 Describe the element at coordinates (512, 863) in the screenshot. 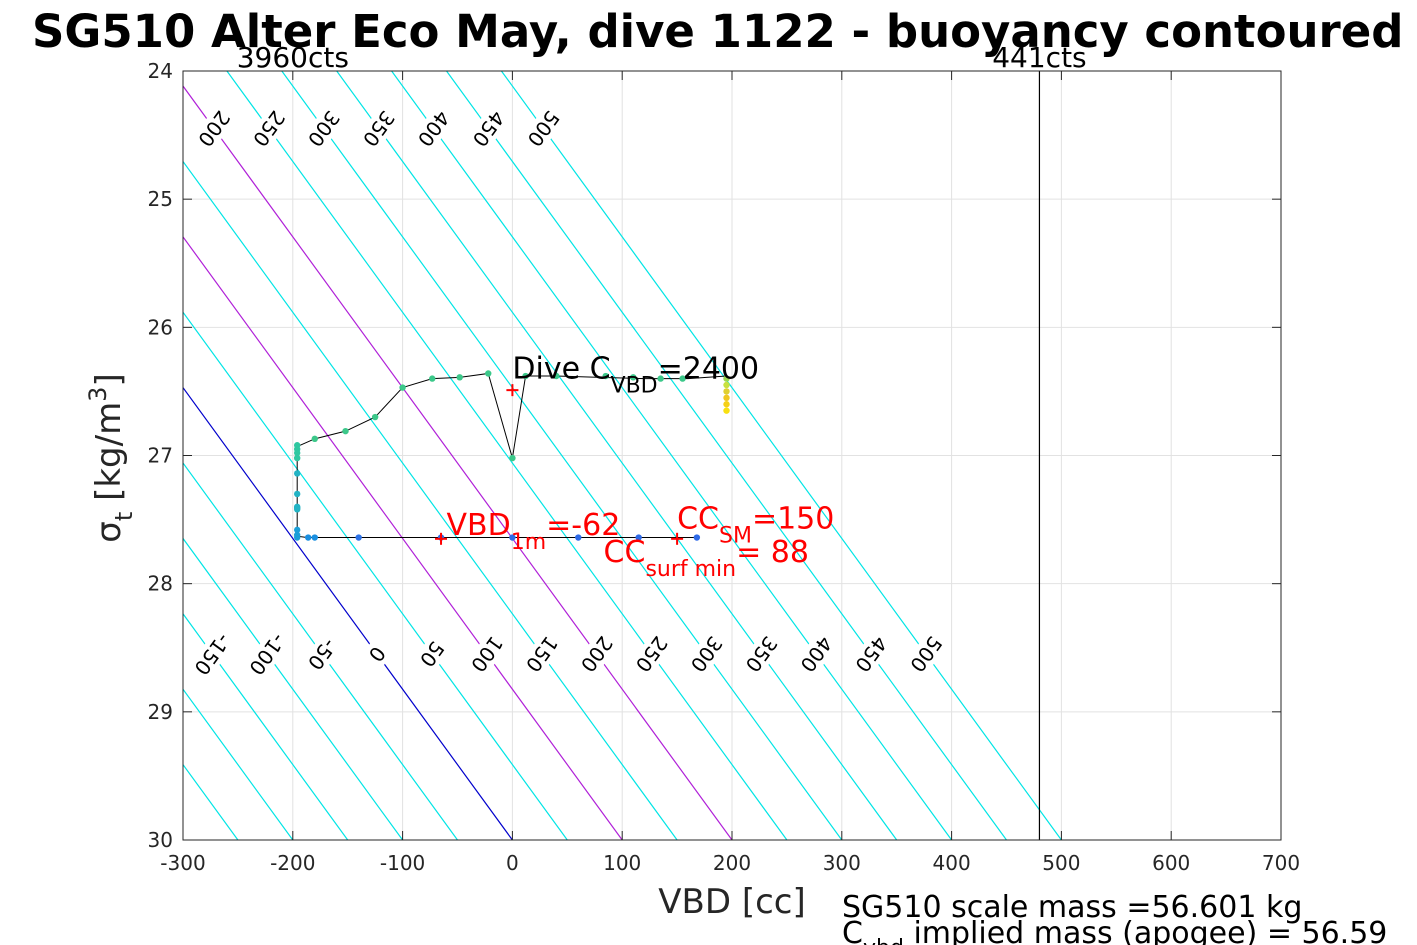

I see `x-tick-label: 0` at that location.